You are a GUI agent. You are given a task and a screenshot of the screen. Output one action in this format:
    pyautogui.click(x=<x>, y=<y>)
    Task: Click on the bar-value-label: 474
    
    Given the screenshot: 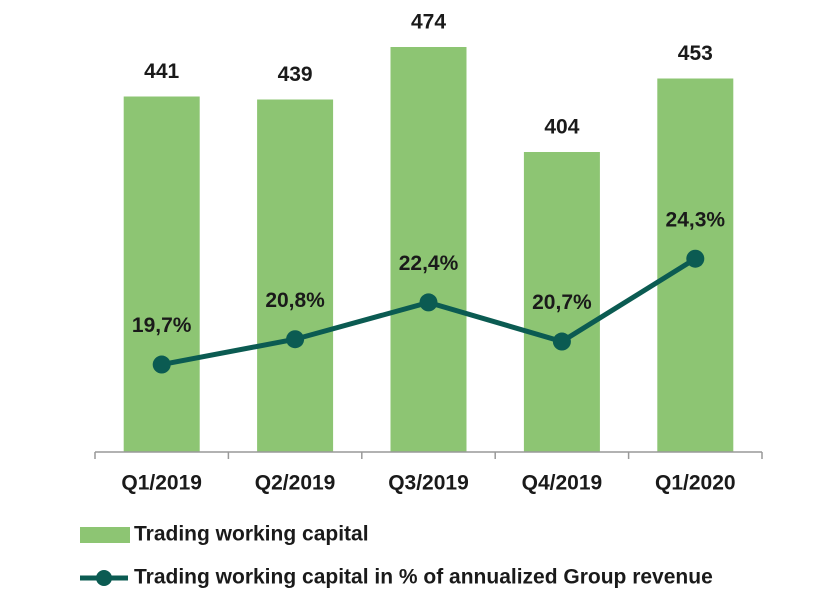 What is the action you would take?
    pyautogui.click(x=428, y=22)
    